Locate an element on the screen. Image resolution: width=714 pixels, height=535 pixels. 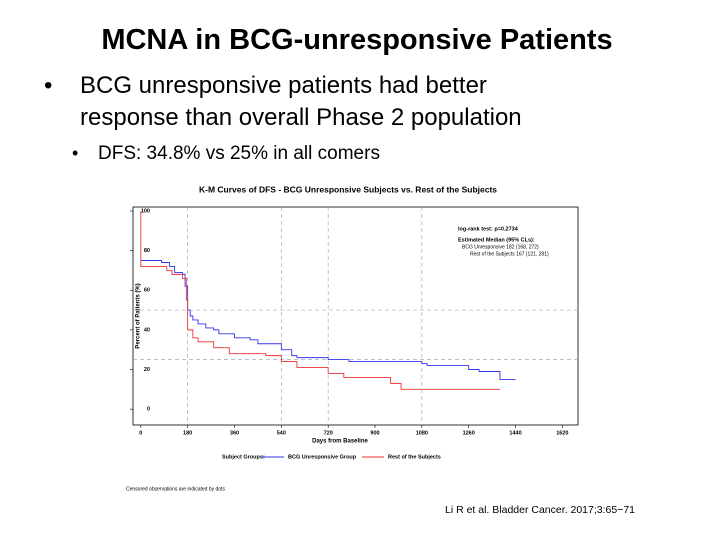
citation: Li R et al. Bladder Cancer. 2017;3:65−71 is located at coordinates (540, 510).